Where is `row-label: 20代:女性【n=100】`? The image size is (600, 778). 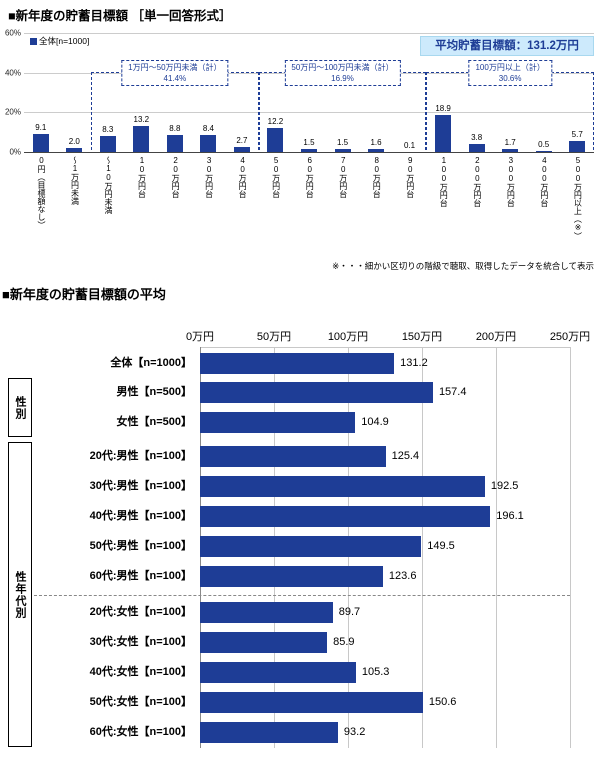 row-label: 20代:女性【n=100】 is located at coordinates (140, 612).